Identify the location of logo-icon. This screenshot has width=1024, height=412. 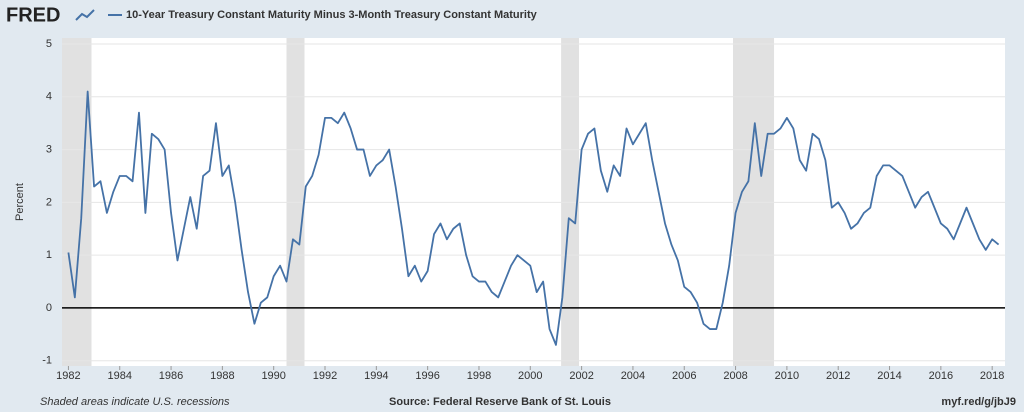
(85, 15).